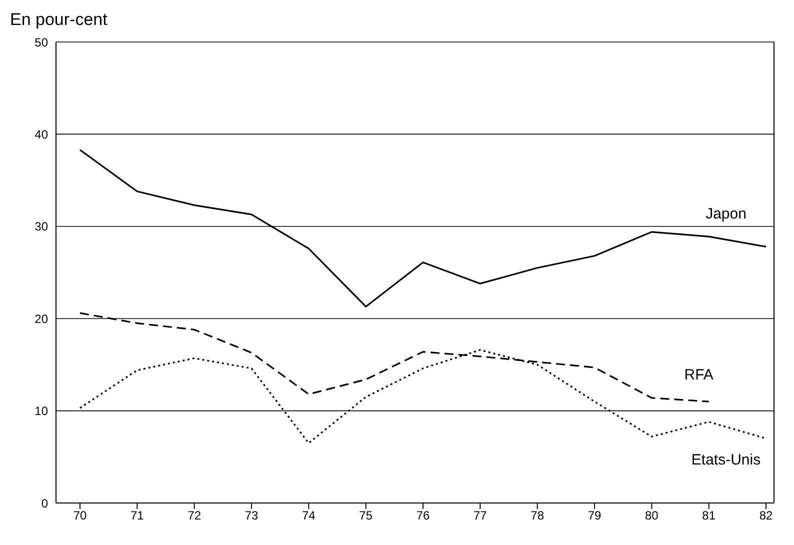  What do you see at coordinates (41, 411) in the screenshot?
I see `y-tick-label: 10` at bounding box center [41, 411].